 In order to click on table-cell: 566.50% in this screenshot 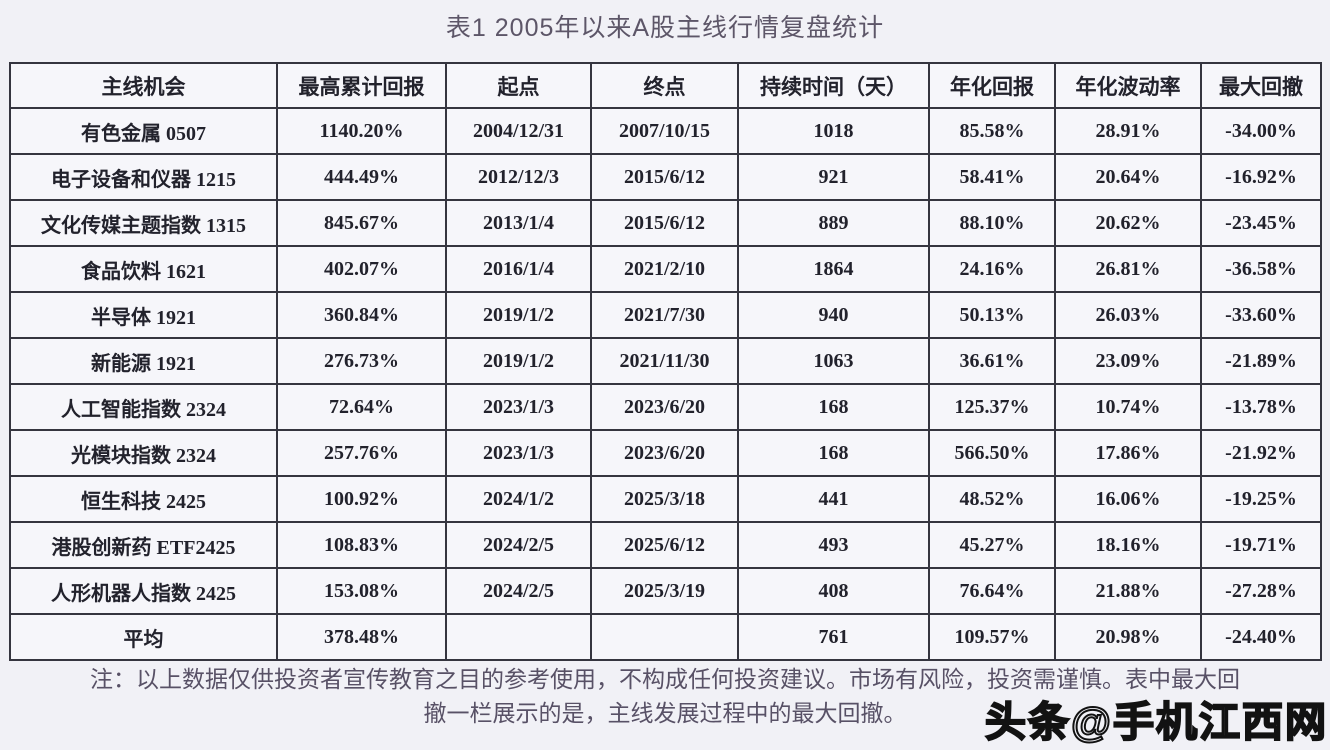, I will do `click(992, 453)`.